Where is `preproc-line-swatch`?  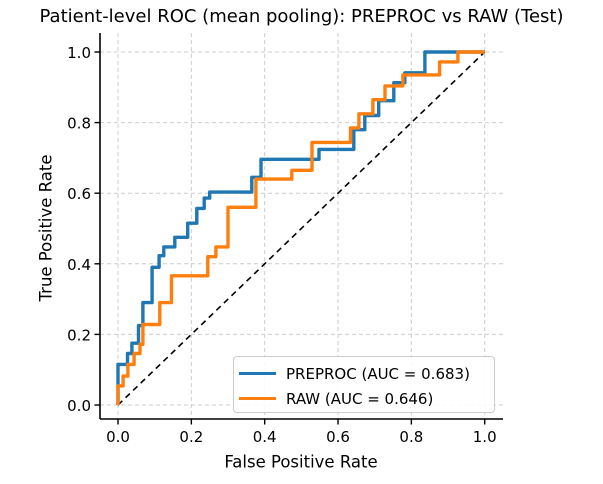
preproc-line-swatch is located at coordinates (257, 373).